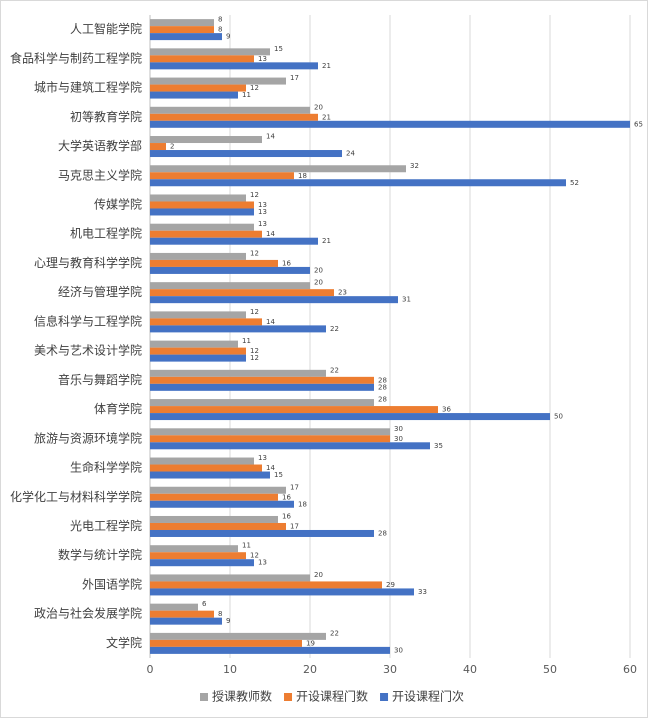  What do you see at coordinates (88, 350) in the screenshot?
I see `y-tick-label: 美术与艺术设计学院` at bounding box center [88, 350].